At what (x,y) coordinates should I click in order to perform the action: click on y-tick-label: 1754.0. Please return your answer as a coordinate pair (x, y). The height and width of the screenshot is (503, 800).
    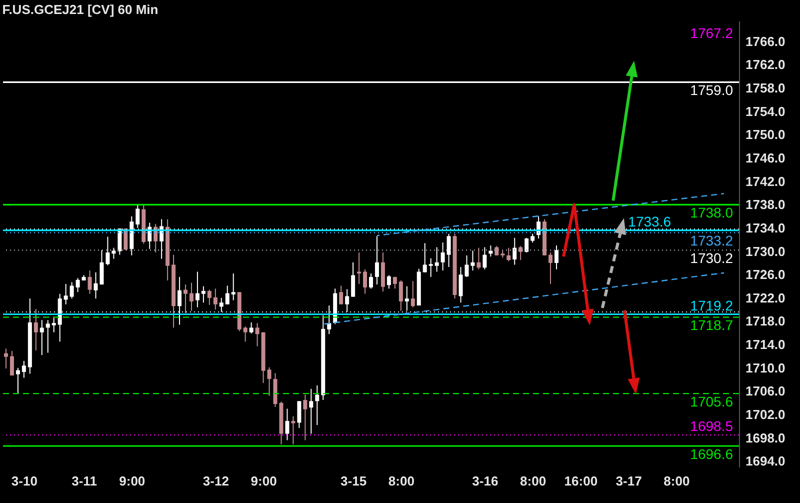
    Looking at the image, I should click on (766, 111).